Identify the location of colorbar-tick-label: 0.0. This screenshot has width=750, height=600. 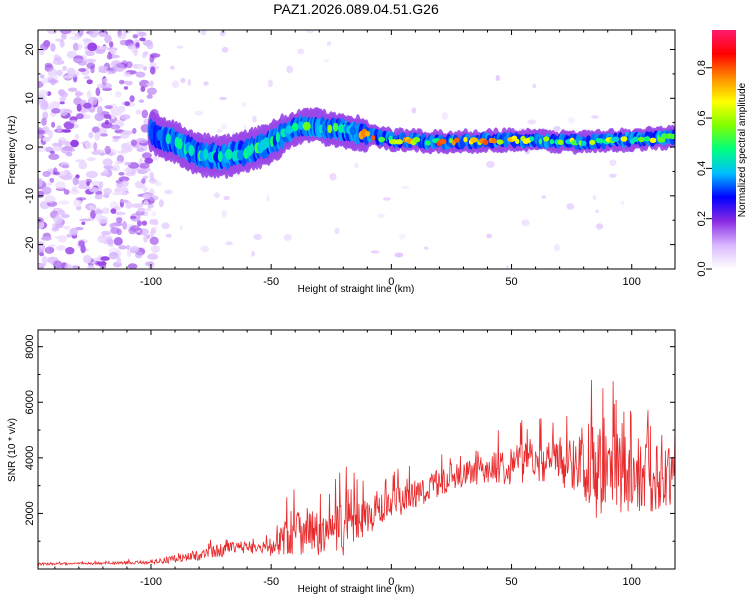
(702, 268).